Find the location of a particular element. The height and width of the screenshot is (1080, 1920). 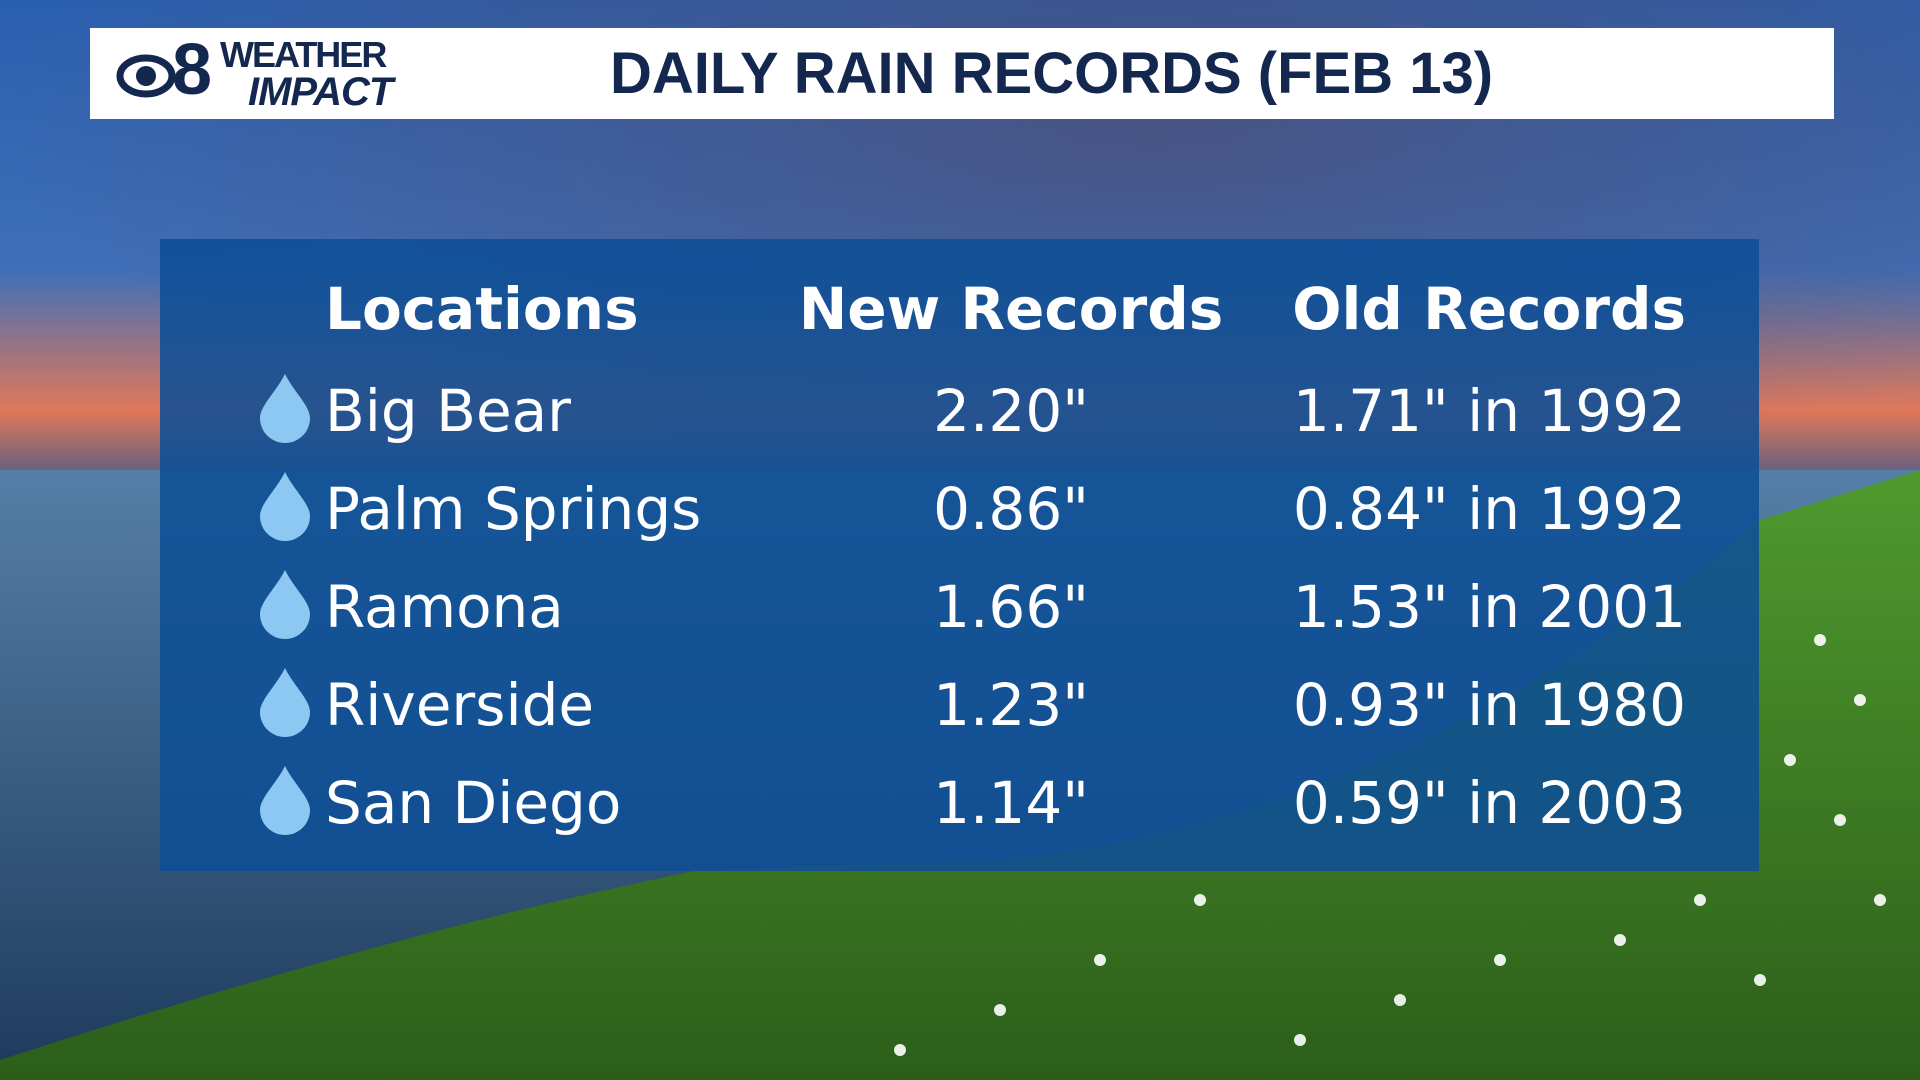

logo-number: 8 is located at coordinates (192, 70).